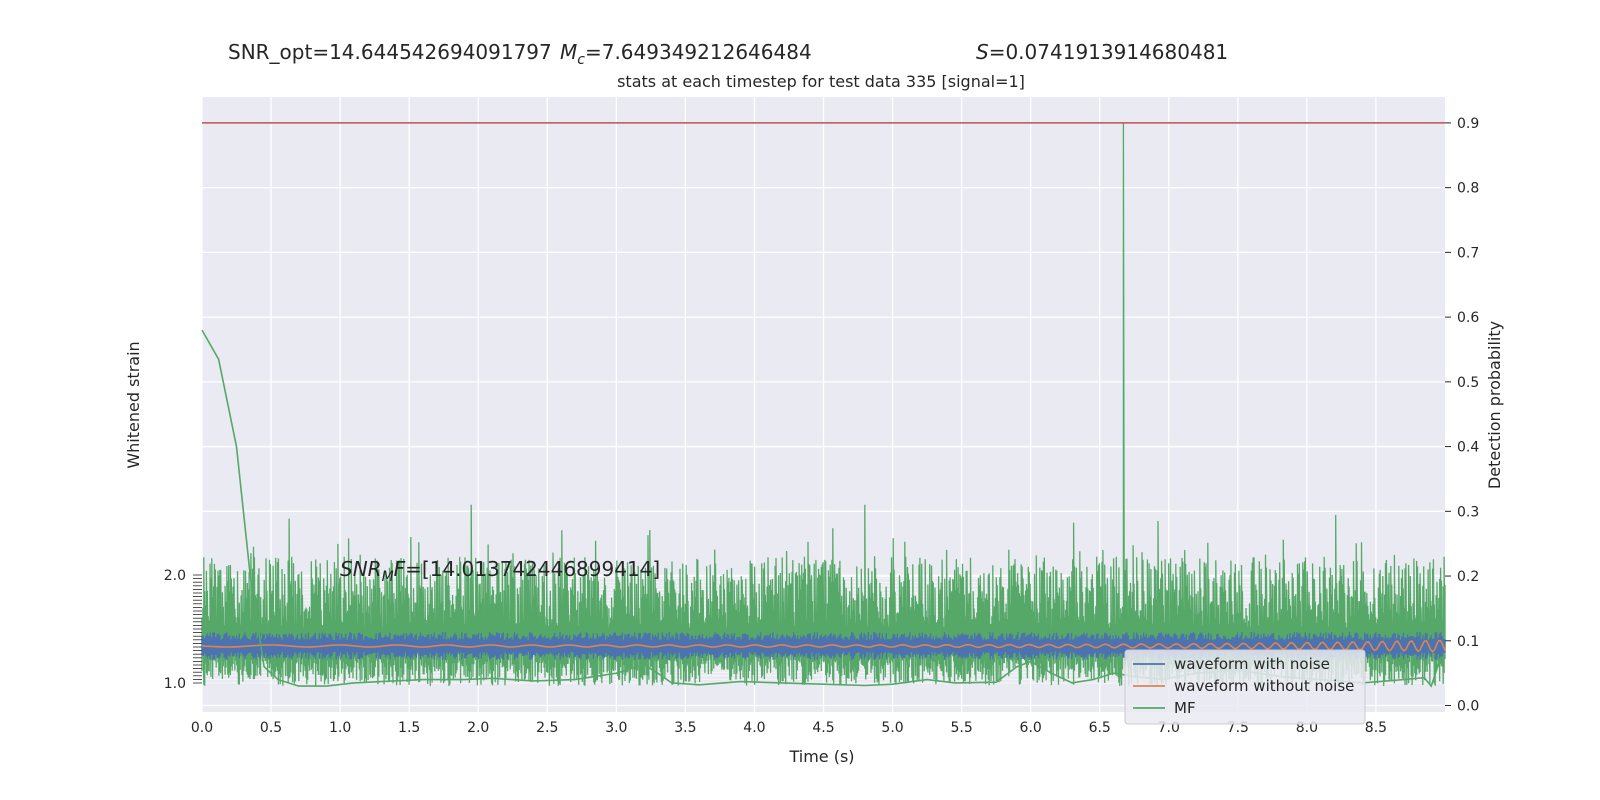  I want to click on x-axis-label: Time (s), so click(821, 756).